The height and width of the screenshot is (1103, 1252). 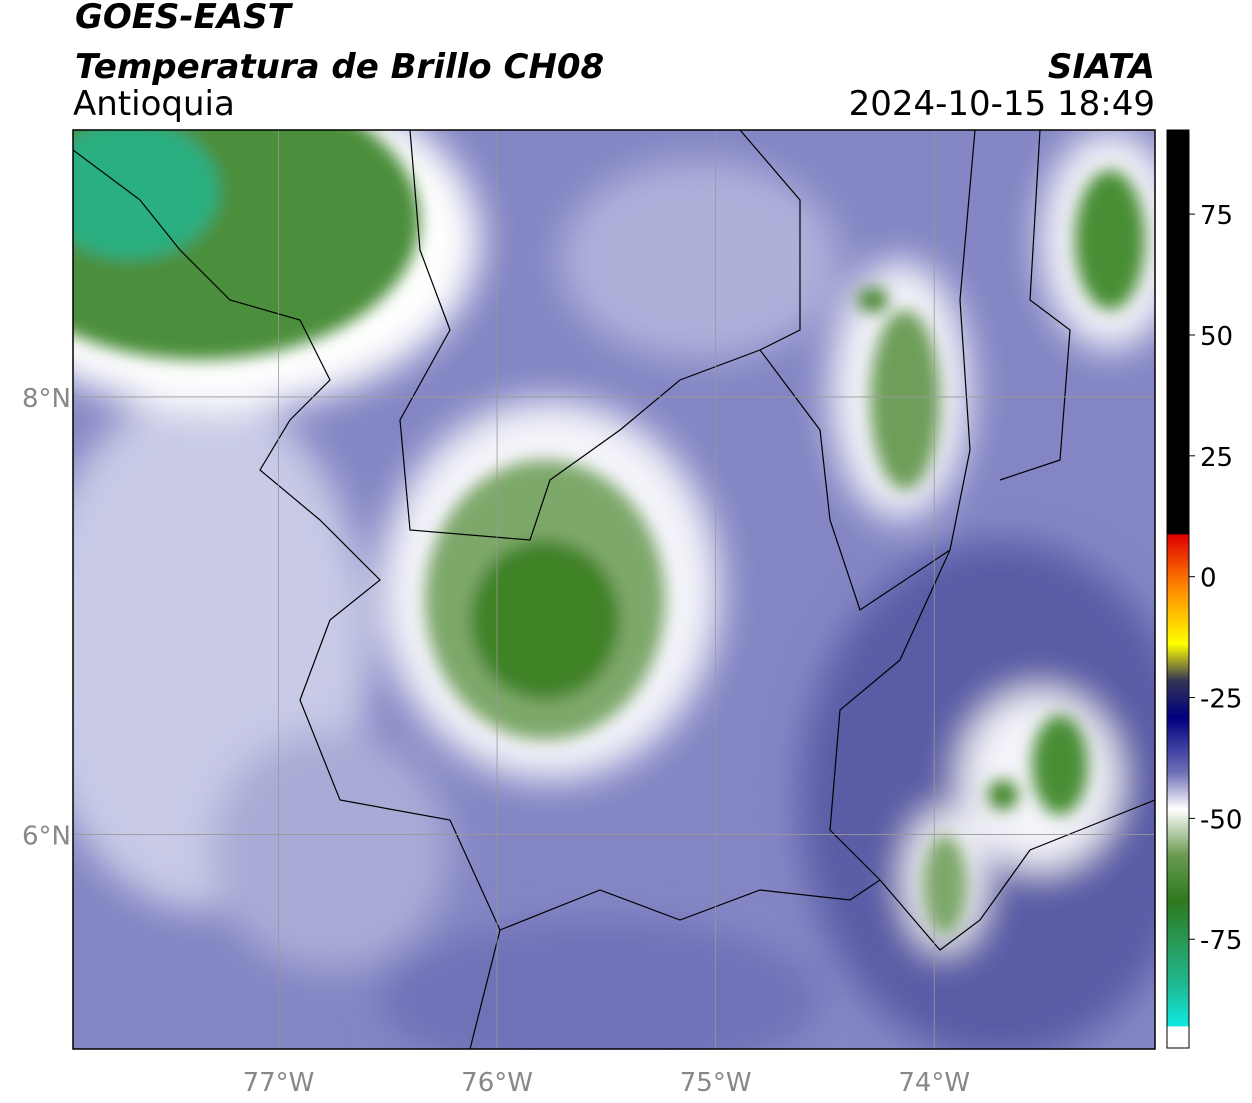 What do you see at coordinates (184, 18) in the screenshot?
I see `satellite-title: GOES-EAST` at bounding box center [184, 18].